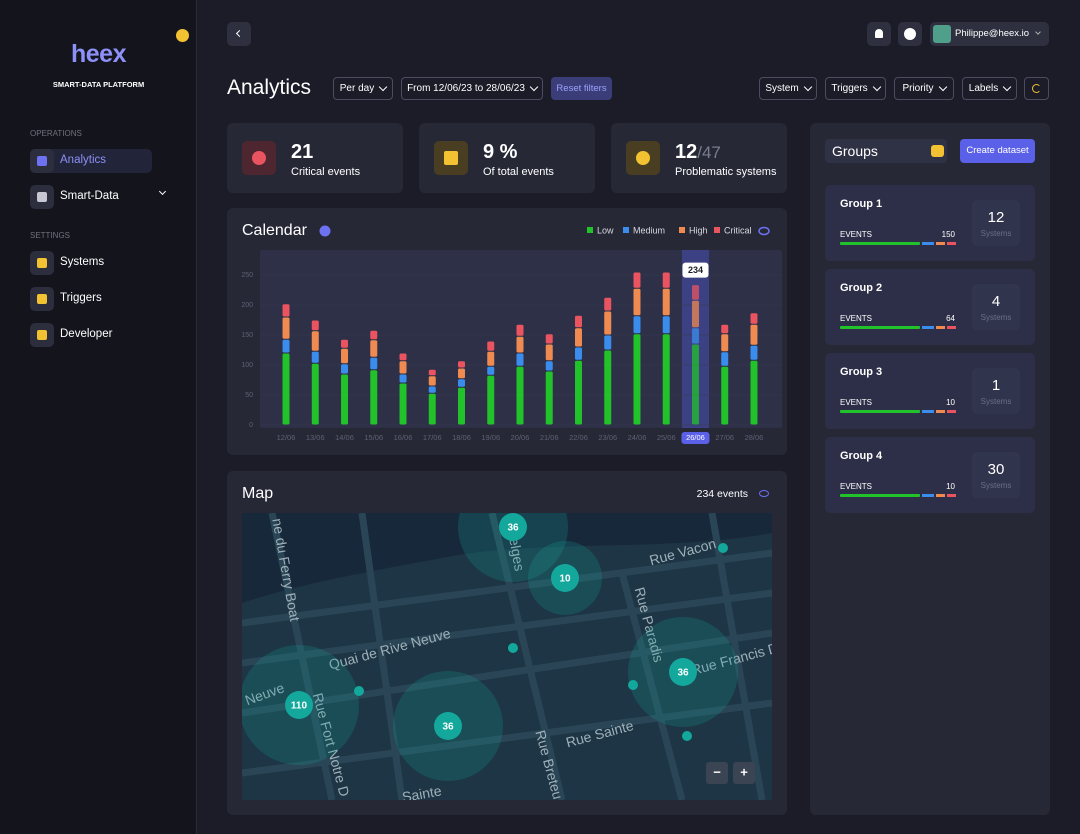  I want to click on dropdown: Labels, so click(989, 88).